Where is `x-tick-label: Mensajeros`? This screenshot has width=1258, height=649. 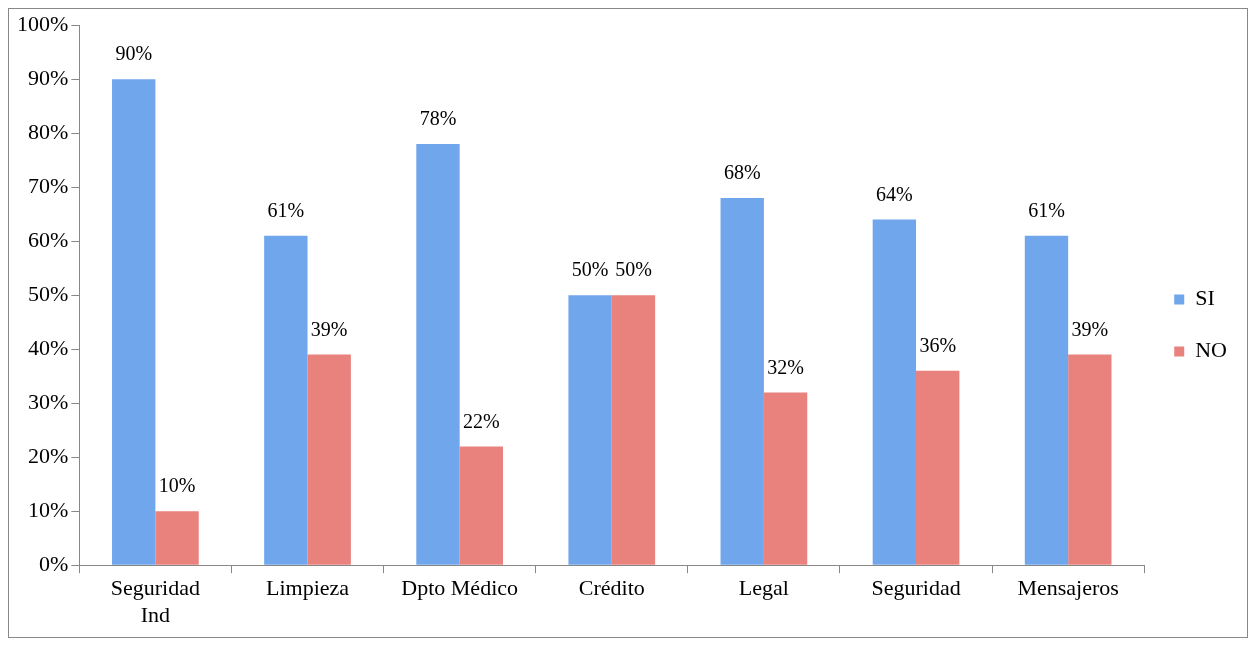 x-tick-label: Mensajeros is located at coordinates (1068, 588).